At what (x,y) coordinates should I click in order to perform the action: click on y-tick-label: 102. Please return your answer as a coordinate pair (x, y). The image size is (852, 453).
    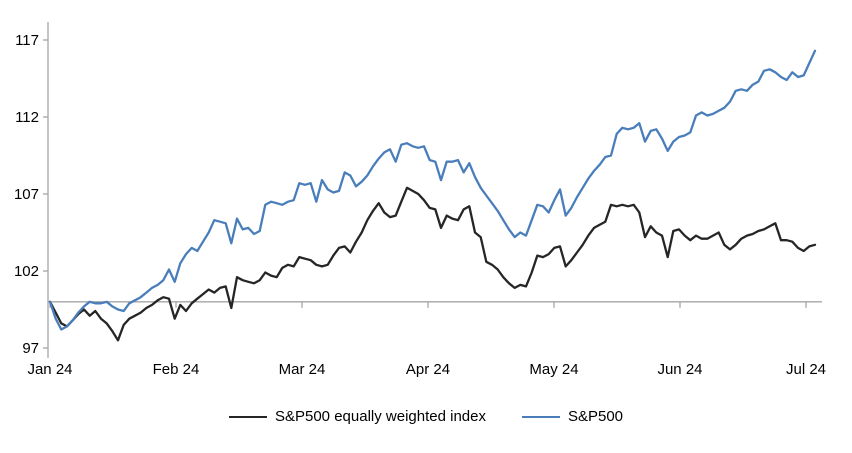
    Looking at the image, I should click on (26, 271).